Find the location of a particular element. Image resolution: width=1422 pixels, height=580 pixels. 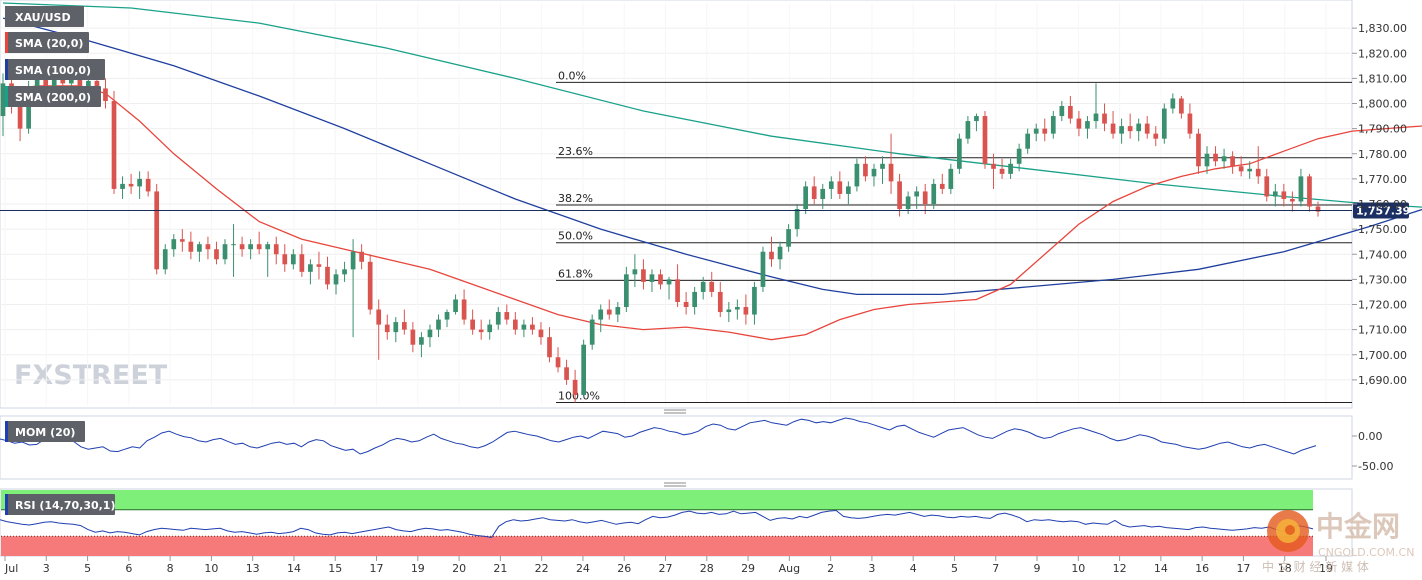

x-tick-label: 19 is located at coordinates (1326, 568).